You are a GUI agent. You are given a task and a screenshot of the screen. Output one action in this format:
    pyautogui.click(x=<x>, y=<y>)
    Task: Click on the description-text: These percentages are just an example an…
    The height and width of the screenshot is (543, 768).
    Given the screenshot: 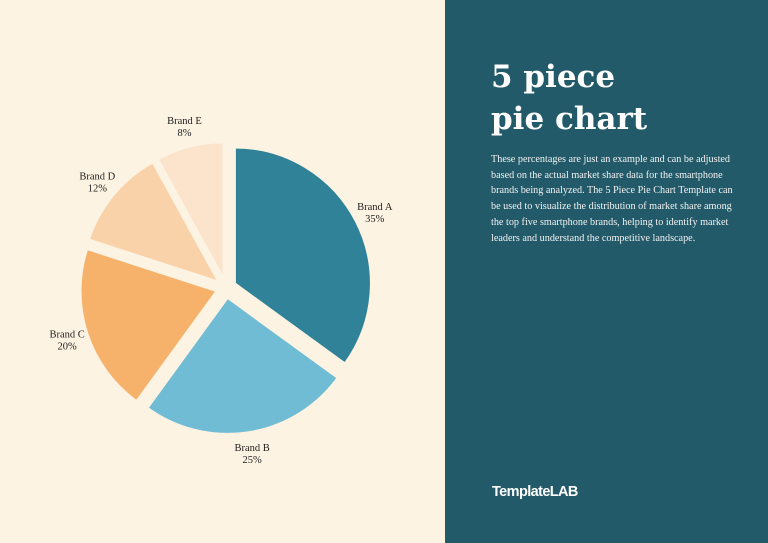 What is the action you would take?
    pyautogui.click(x=612, y=199)
    